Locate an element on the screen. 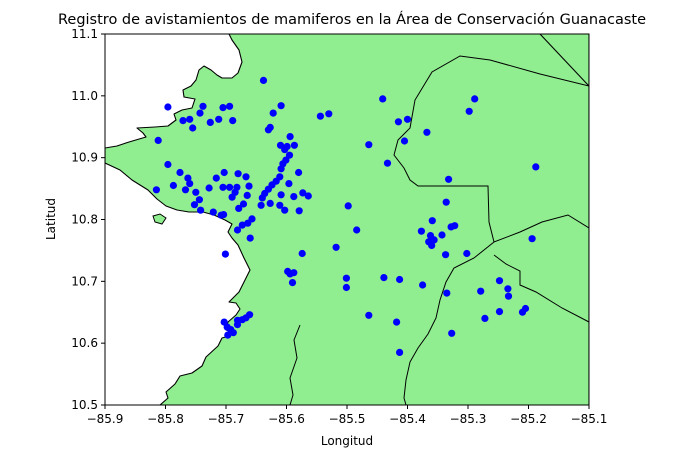  y-tick-label: 10.6 is located at coordinates (84, 343).